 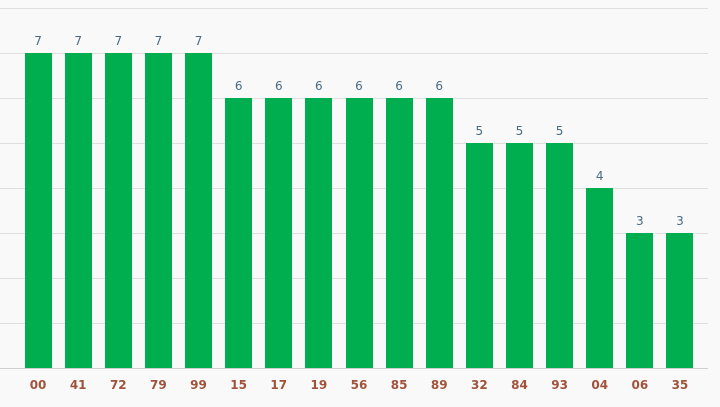 I want to click on category-label-15: 15, so click(x=238, y=385).